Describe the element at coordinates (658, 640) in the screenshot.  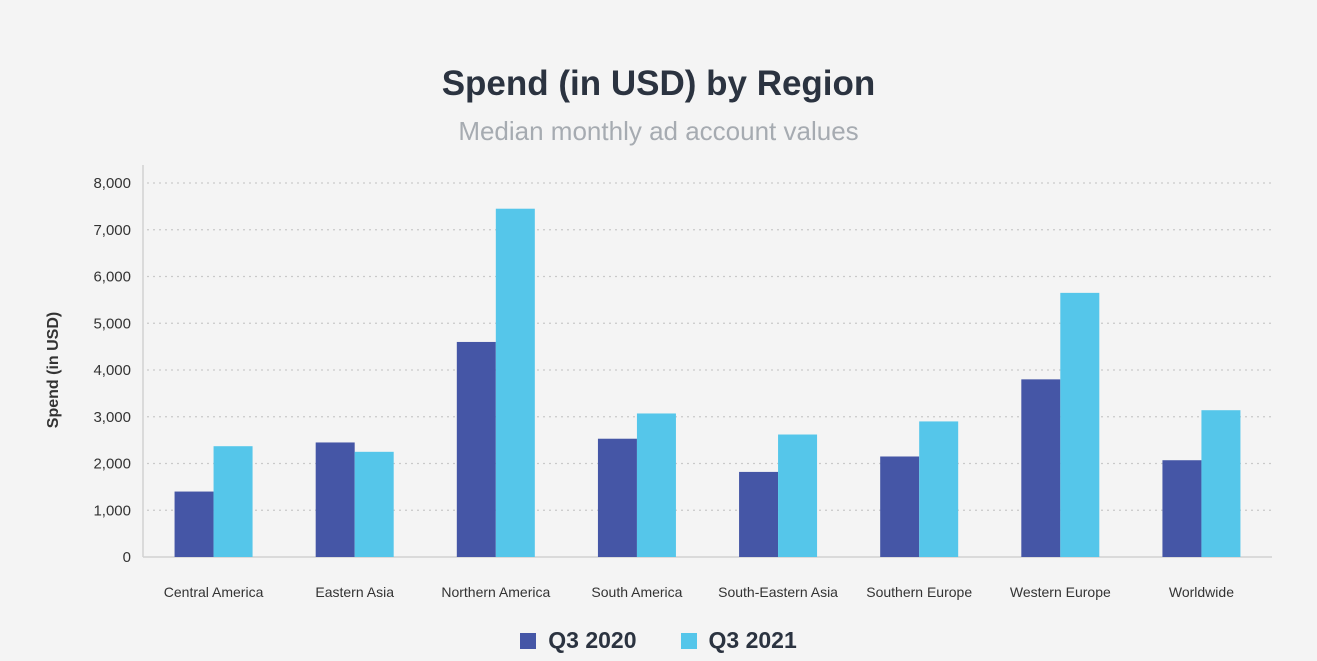
I see `legend: Q3 2020 Q3 2021` at that location.